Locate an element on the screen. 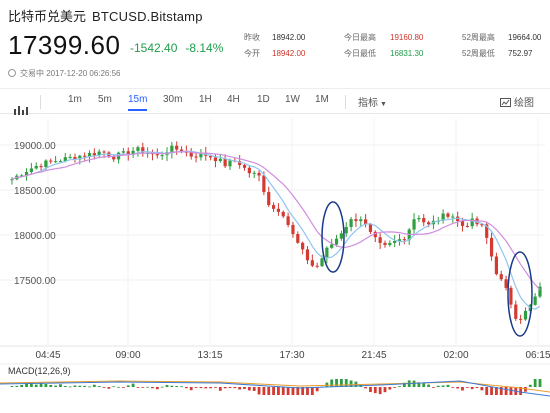 The image size is (550, 413). interval-1m: 1m is located at coordinates (75, 99).